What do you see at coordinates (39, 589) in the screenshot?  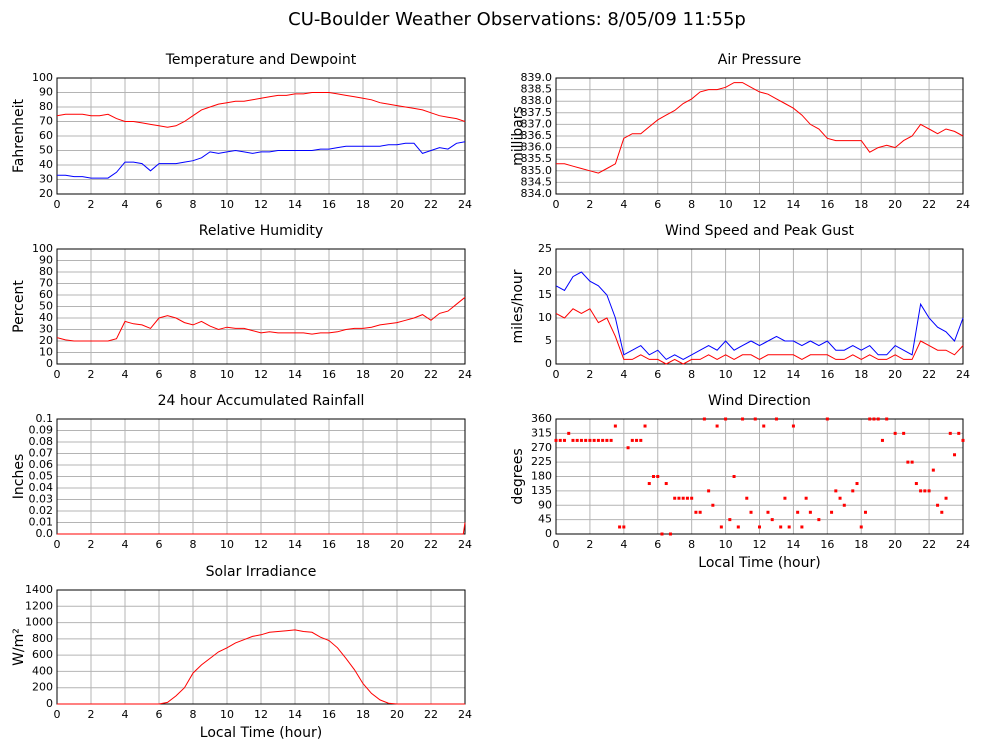 I see `y-tick-label: 1400` at bounding box center [39, 589].